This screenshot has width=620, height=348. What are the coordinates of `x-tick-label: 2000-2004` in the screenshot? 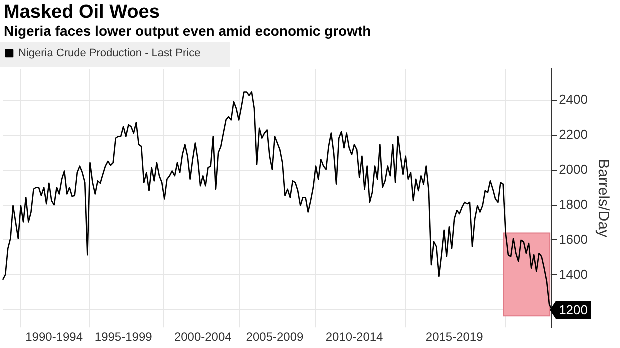 It's located at (203, 337).